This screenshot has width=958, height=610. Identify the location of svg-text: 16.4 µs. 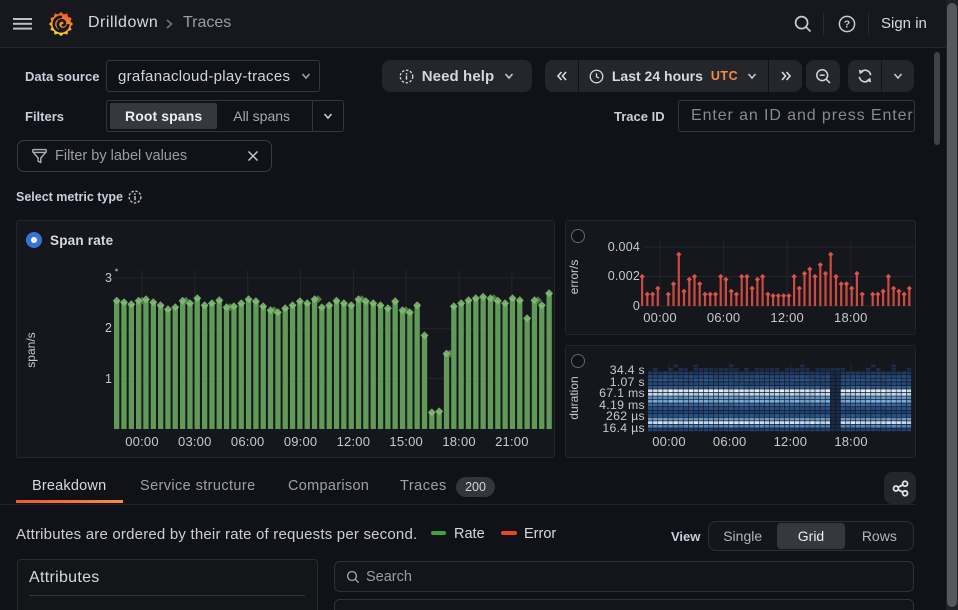
(623, 428).